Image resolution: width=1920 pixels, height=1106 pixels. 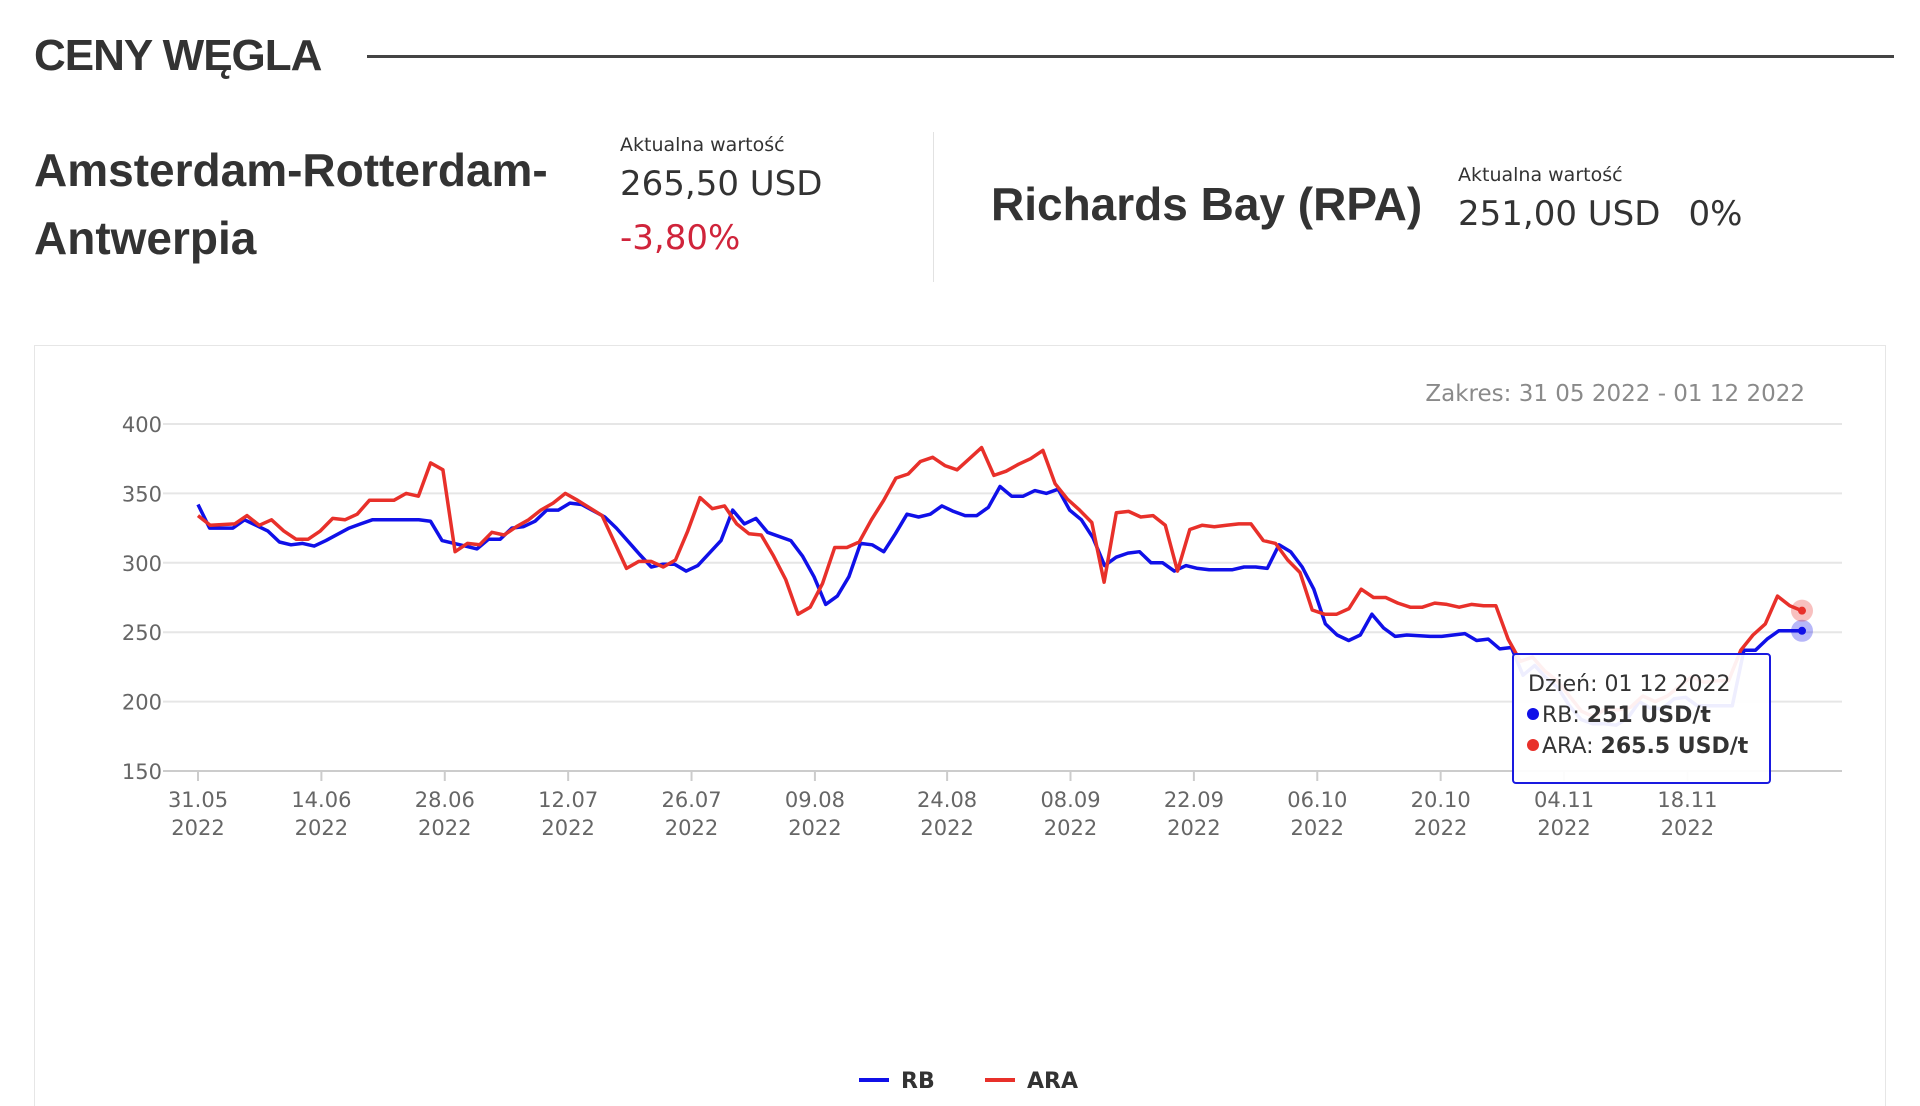 I want to click on x-tick-label: 31.05, so click(x=198, y=800).